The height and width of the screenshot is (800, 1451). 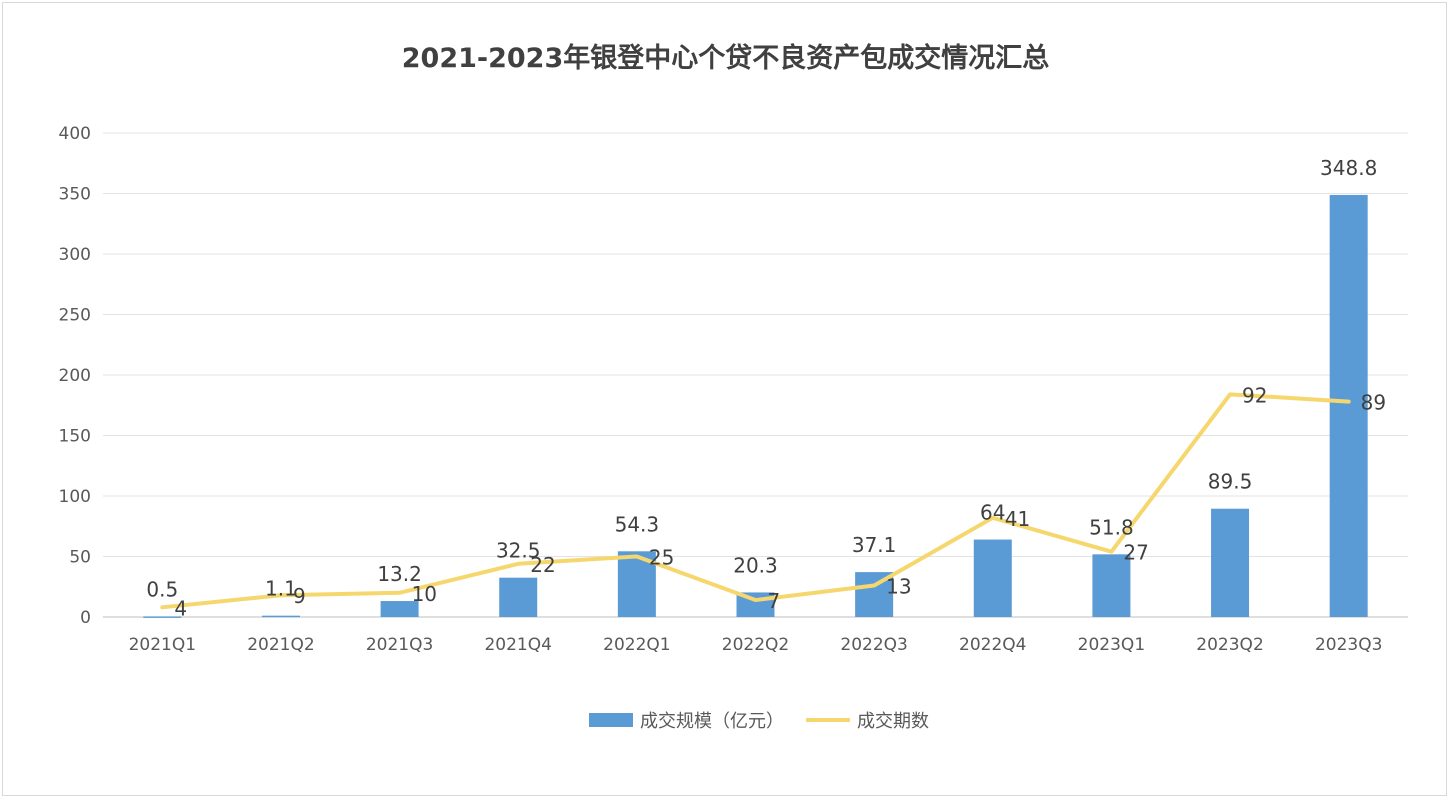 I want to click on y-tick-label: 50, so click(x=80, y=558).